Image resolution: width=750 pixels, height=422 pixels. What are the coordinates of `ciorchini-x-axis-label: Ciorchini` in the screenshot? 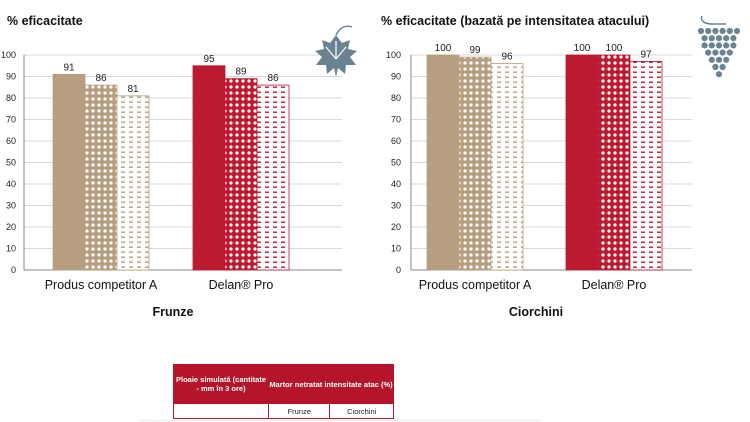 It's located at (536, 312).